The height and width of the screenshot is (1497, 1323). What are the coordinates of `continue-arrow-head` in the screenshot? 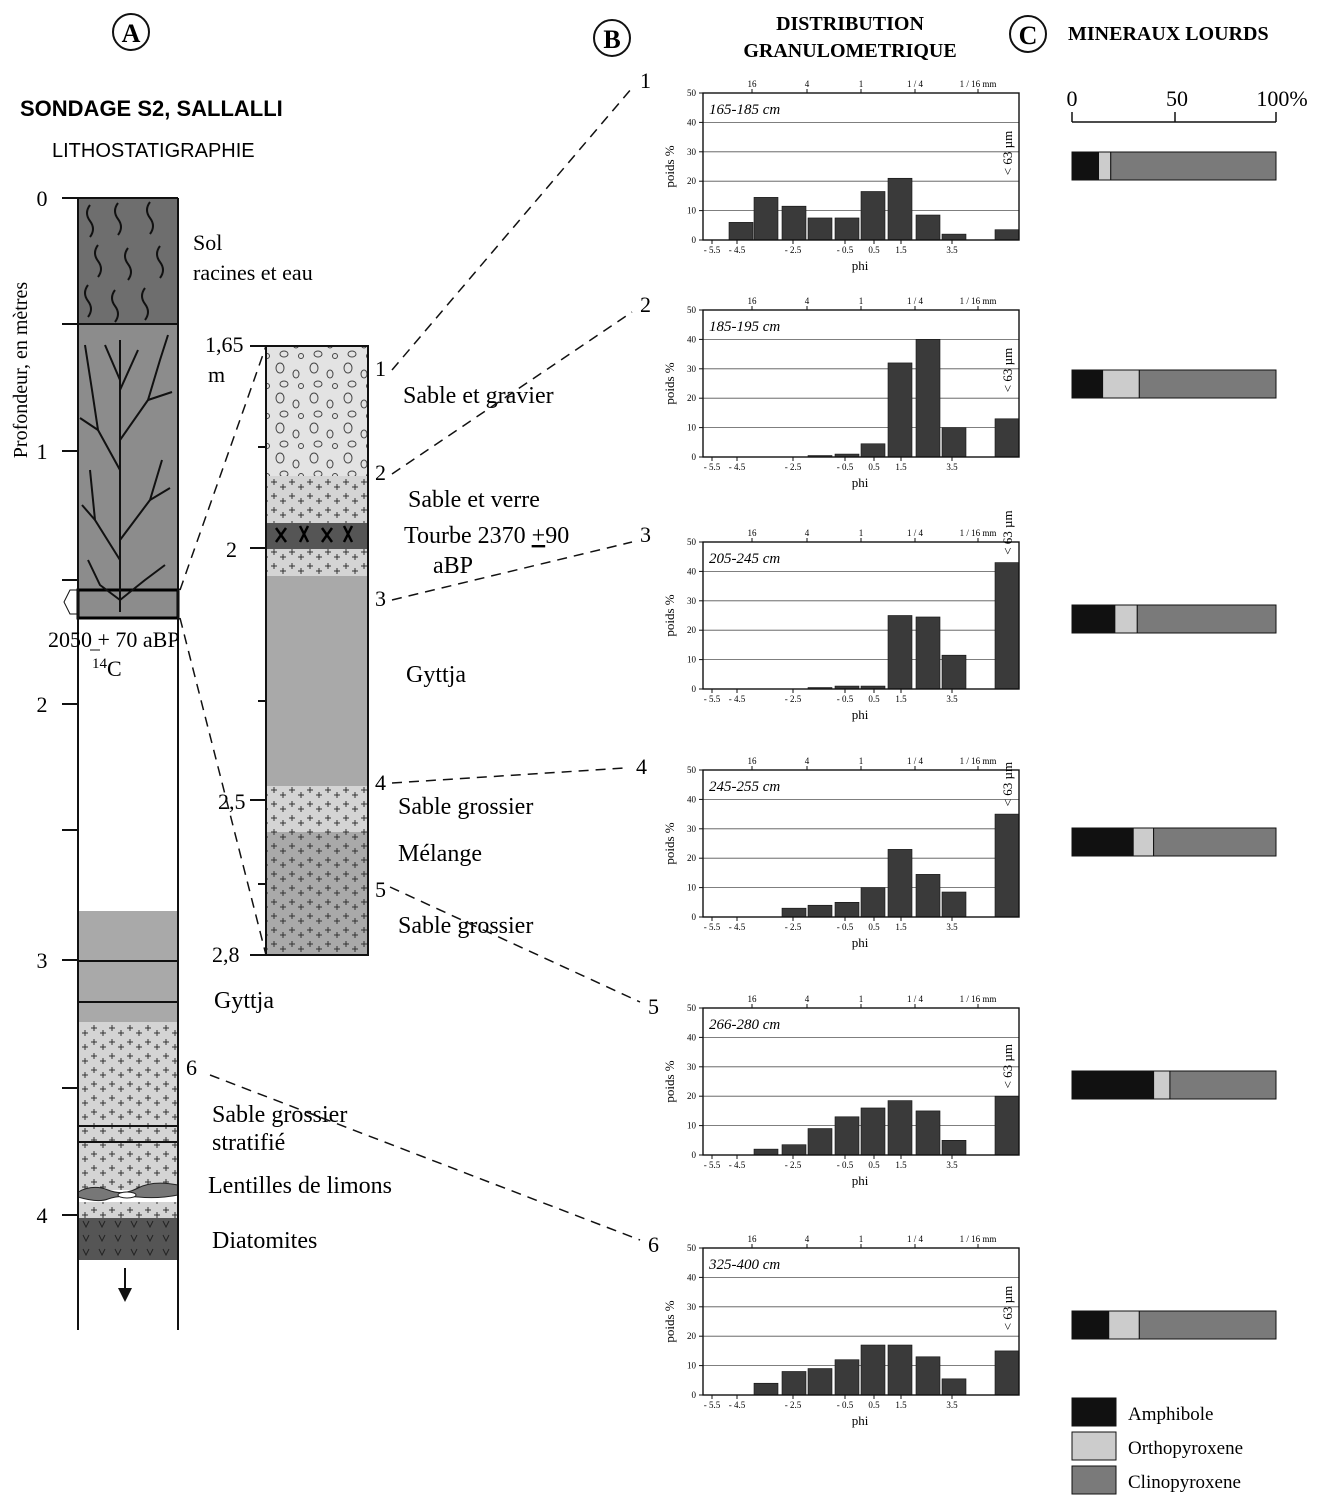 It's located at (125, 1295).